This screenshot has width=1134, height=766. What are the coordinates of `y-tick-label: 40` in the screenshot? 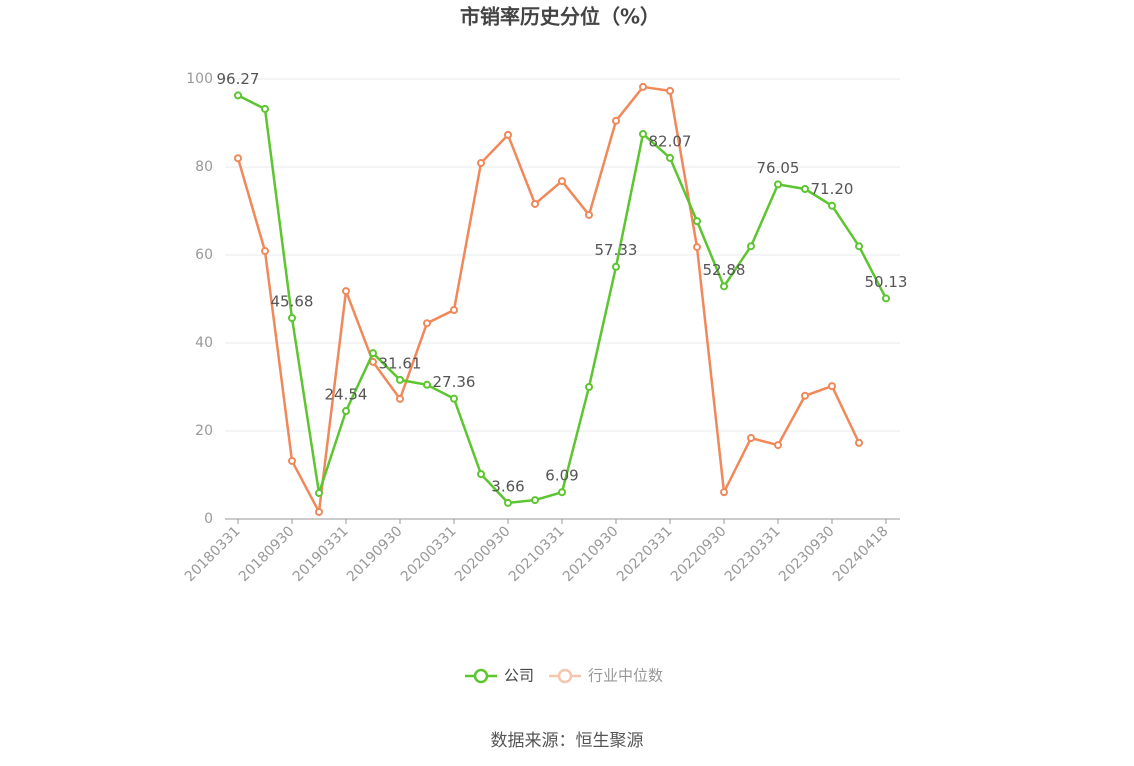 It's located at (204, 343).